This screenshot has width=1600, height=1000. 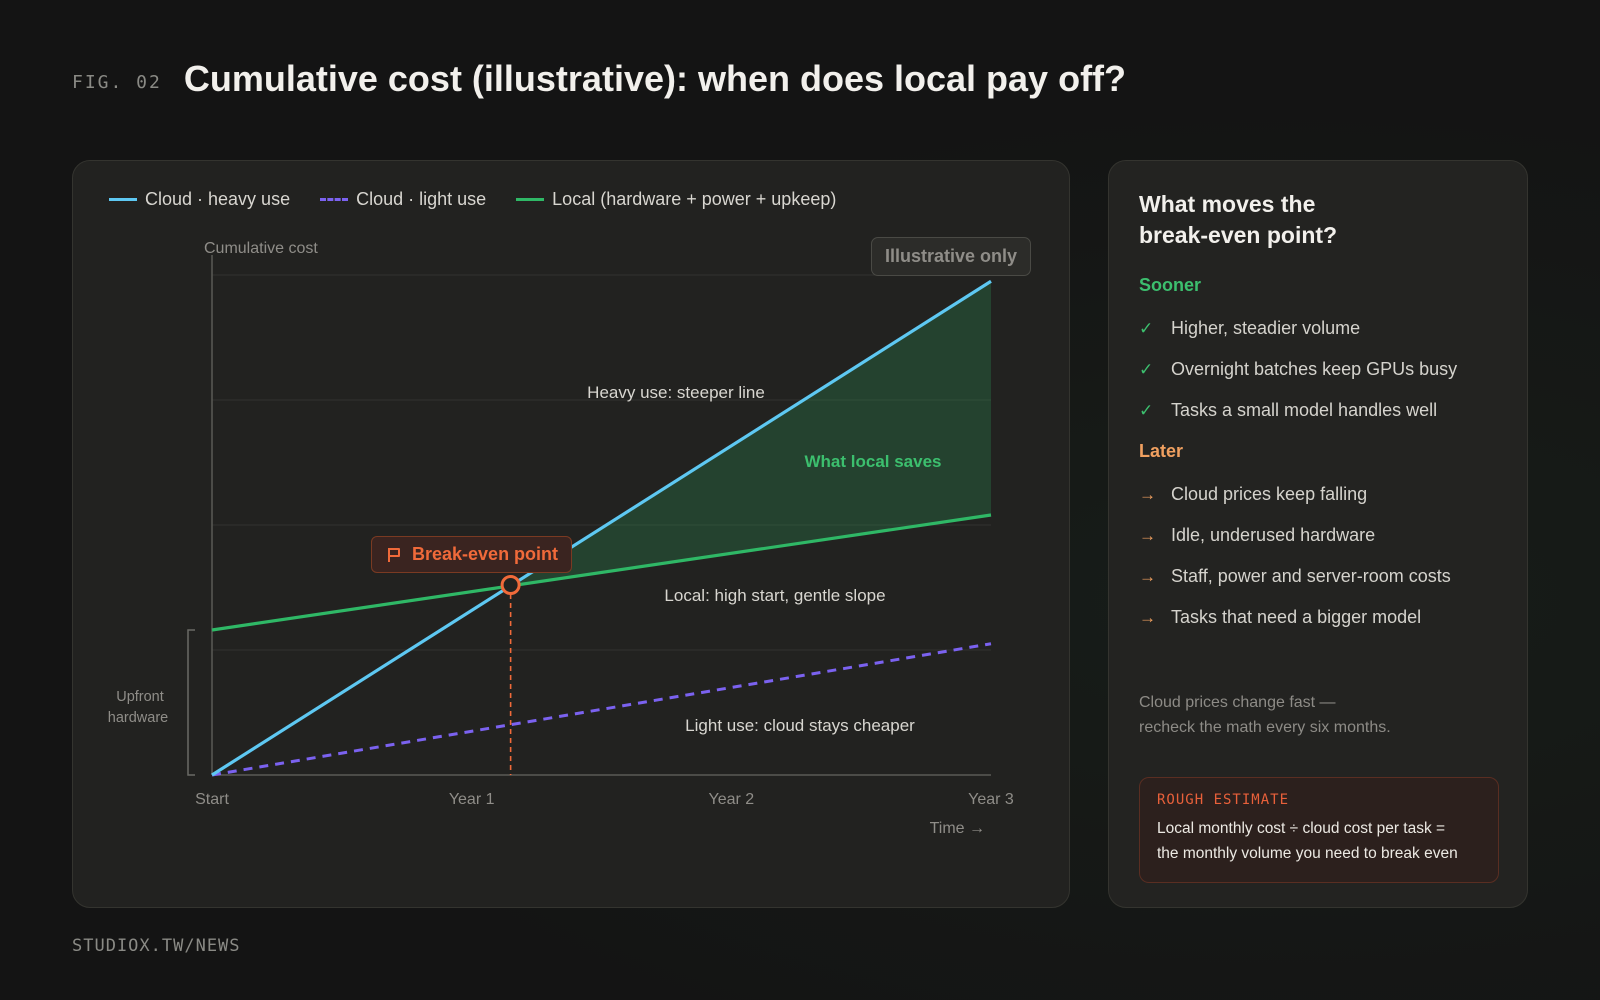 I want to click on x-tick-label: Year 1, so click(x=472, y=799).